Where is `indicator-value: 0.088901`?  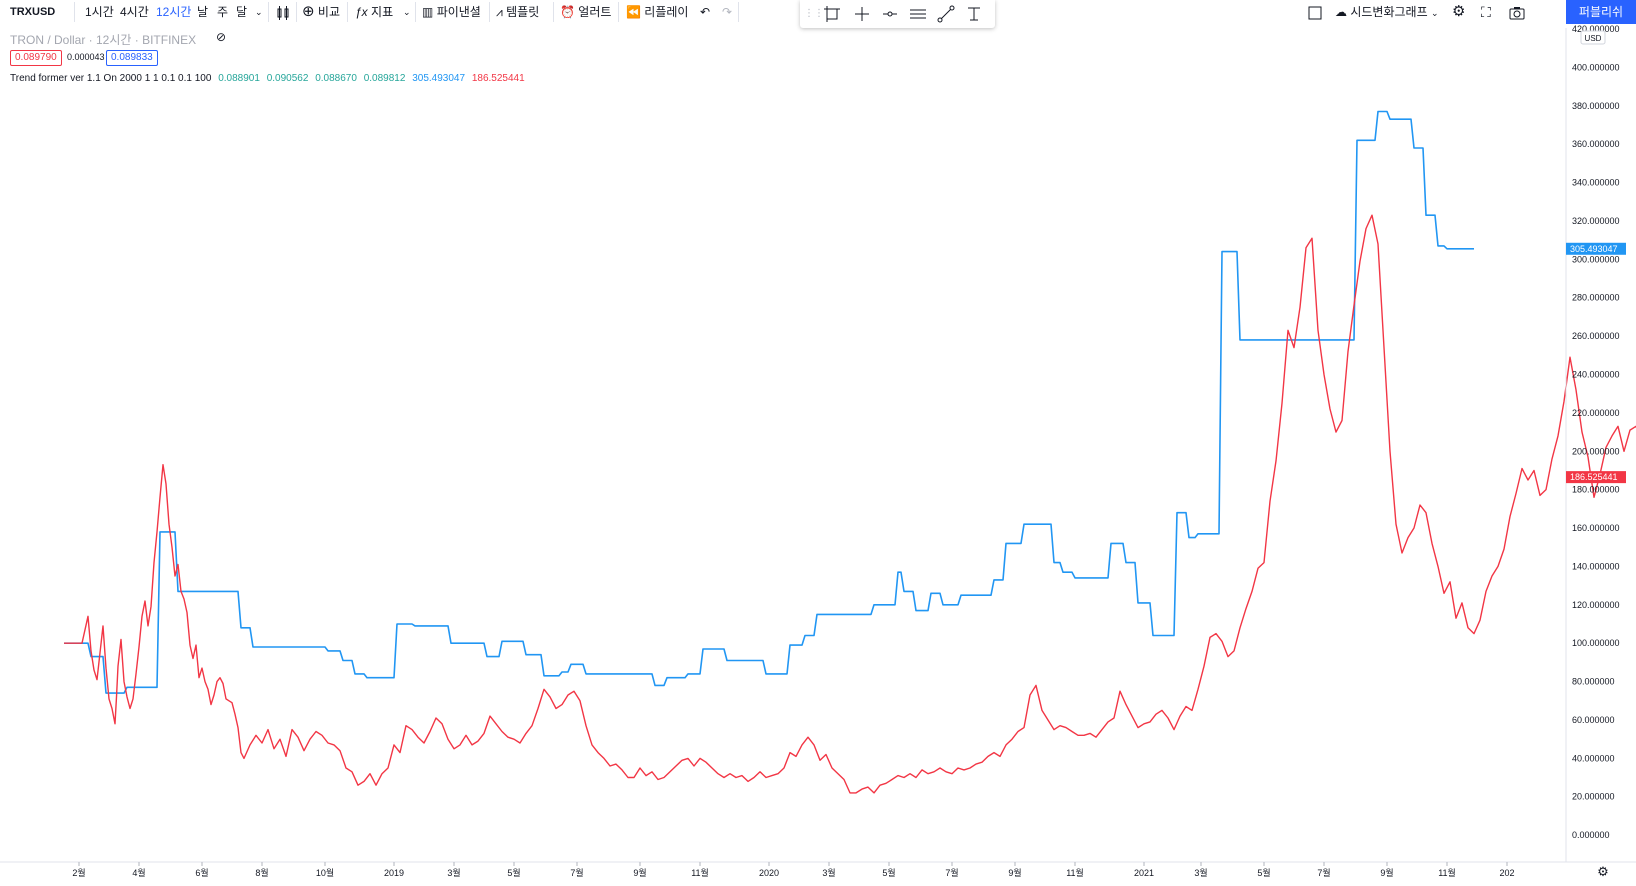 indicator-value: 0.088901 is located at coordinates (239, 78).